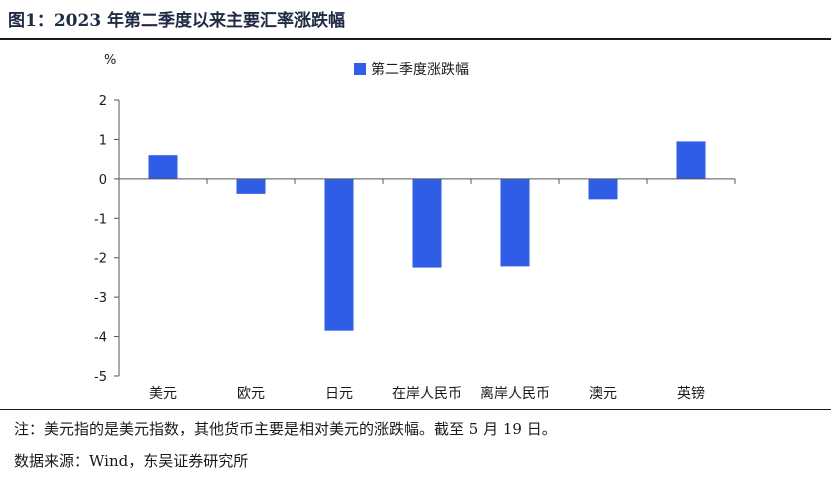 The width and height of the screenshot is (831, 491). I want to click on figure-source: 数据来源：Wind，东吴证券研究所, so click(131, 461).